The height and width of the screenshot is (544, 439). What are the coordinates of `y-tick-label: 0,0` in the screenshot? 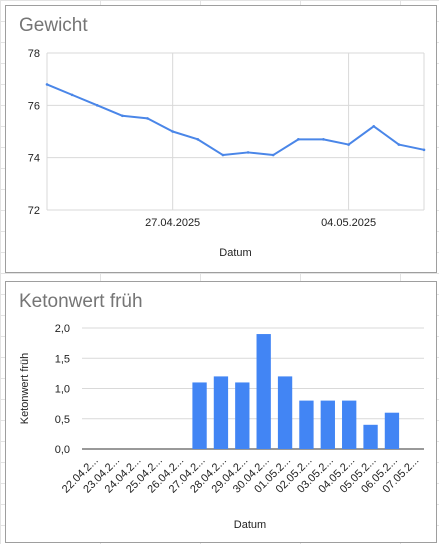 It's located at (62, 450).